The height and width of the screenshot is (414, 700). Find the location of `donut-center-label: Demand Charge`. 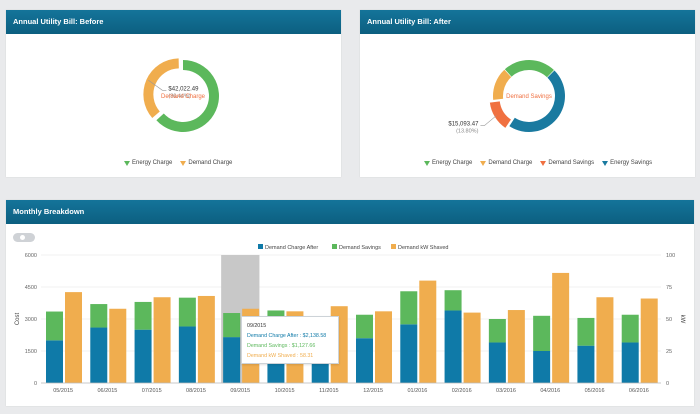

donut-center-label: Demand Charge is located at coordinates (183, 97).